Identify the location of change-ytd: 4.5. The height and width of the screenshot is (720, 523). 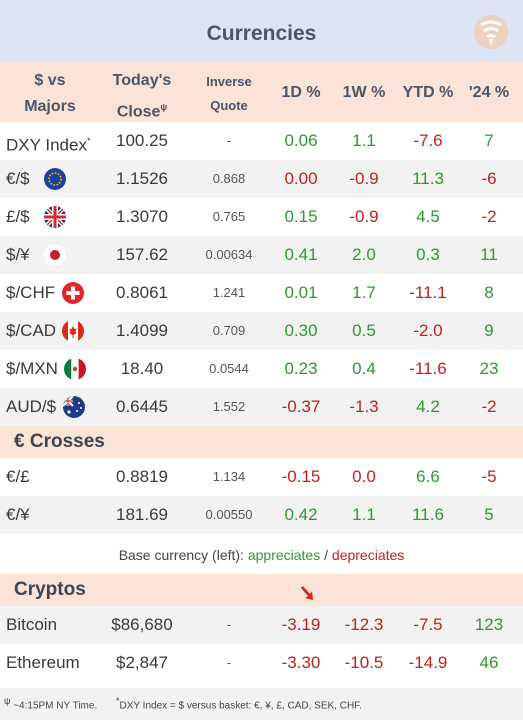
(428, 216).